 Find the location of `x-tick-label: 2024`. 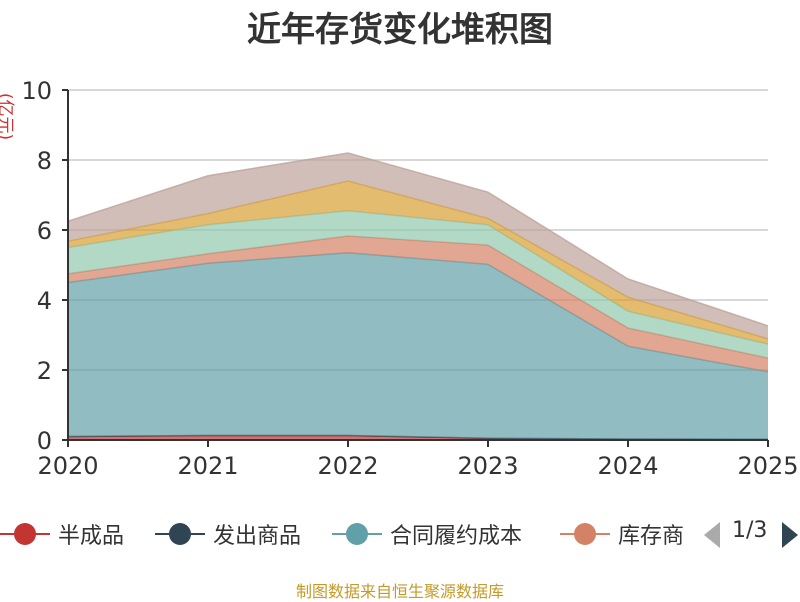

x-tick-label: 2024 is located at coordinates (627, 466).